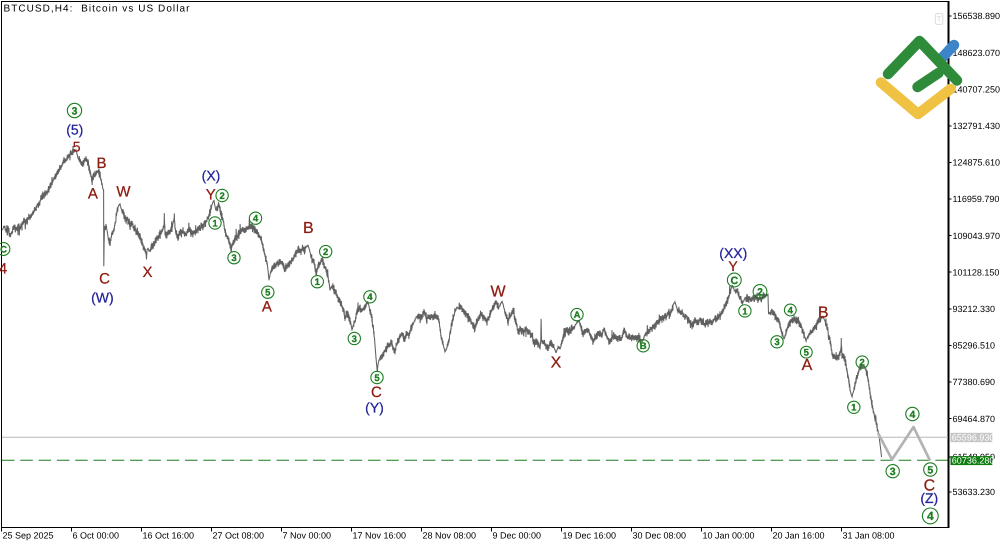 This screenshot has height=545, width=1000. Describe the element at coordinates (976, 199) in the screenshot. I see `svg-text: 116959.790` at that location.